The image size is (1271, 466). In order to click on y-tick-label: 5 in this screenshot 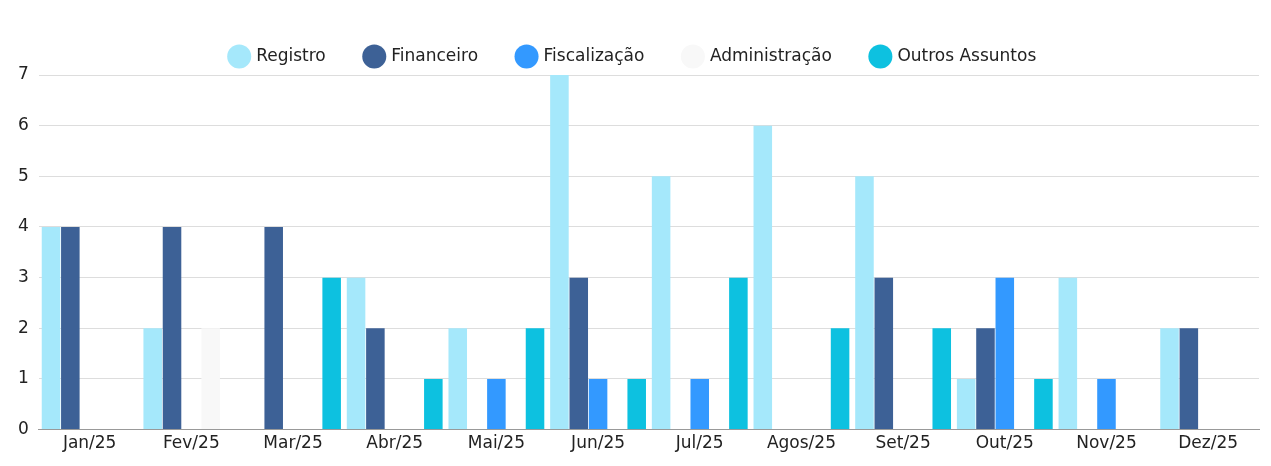, I will do `click(23, 174)`.